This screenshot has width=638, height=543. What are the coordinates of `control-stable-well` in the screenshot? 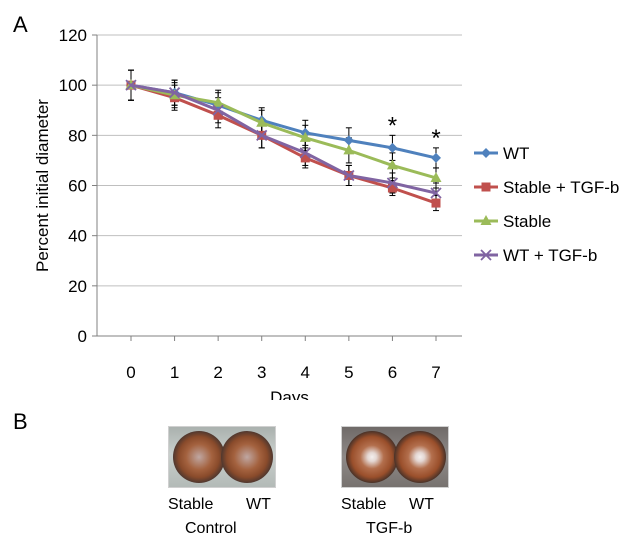 It's located at (199, 457).